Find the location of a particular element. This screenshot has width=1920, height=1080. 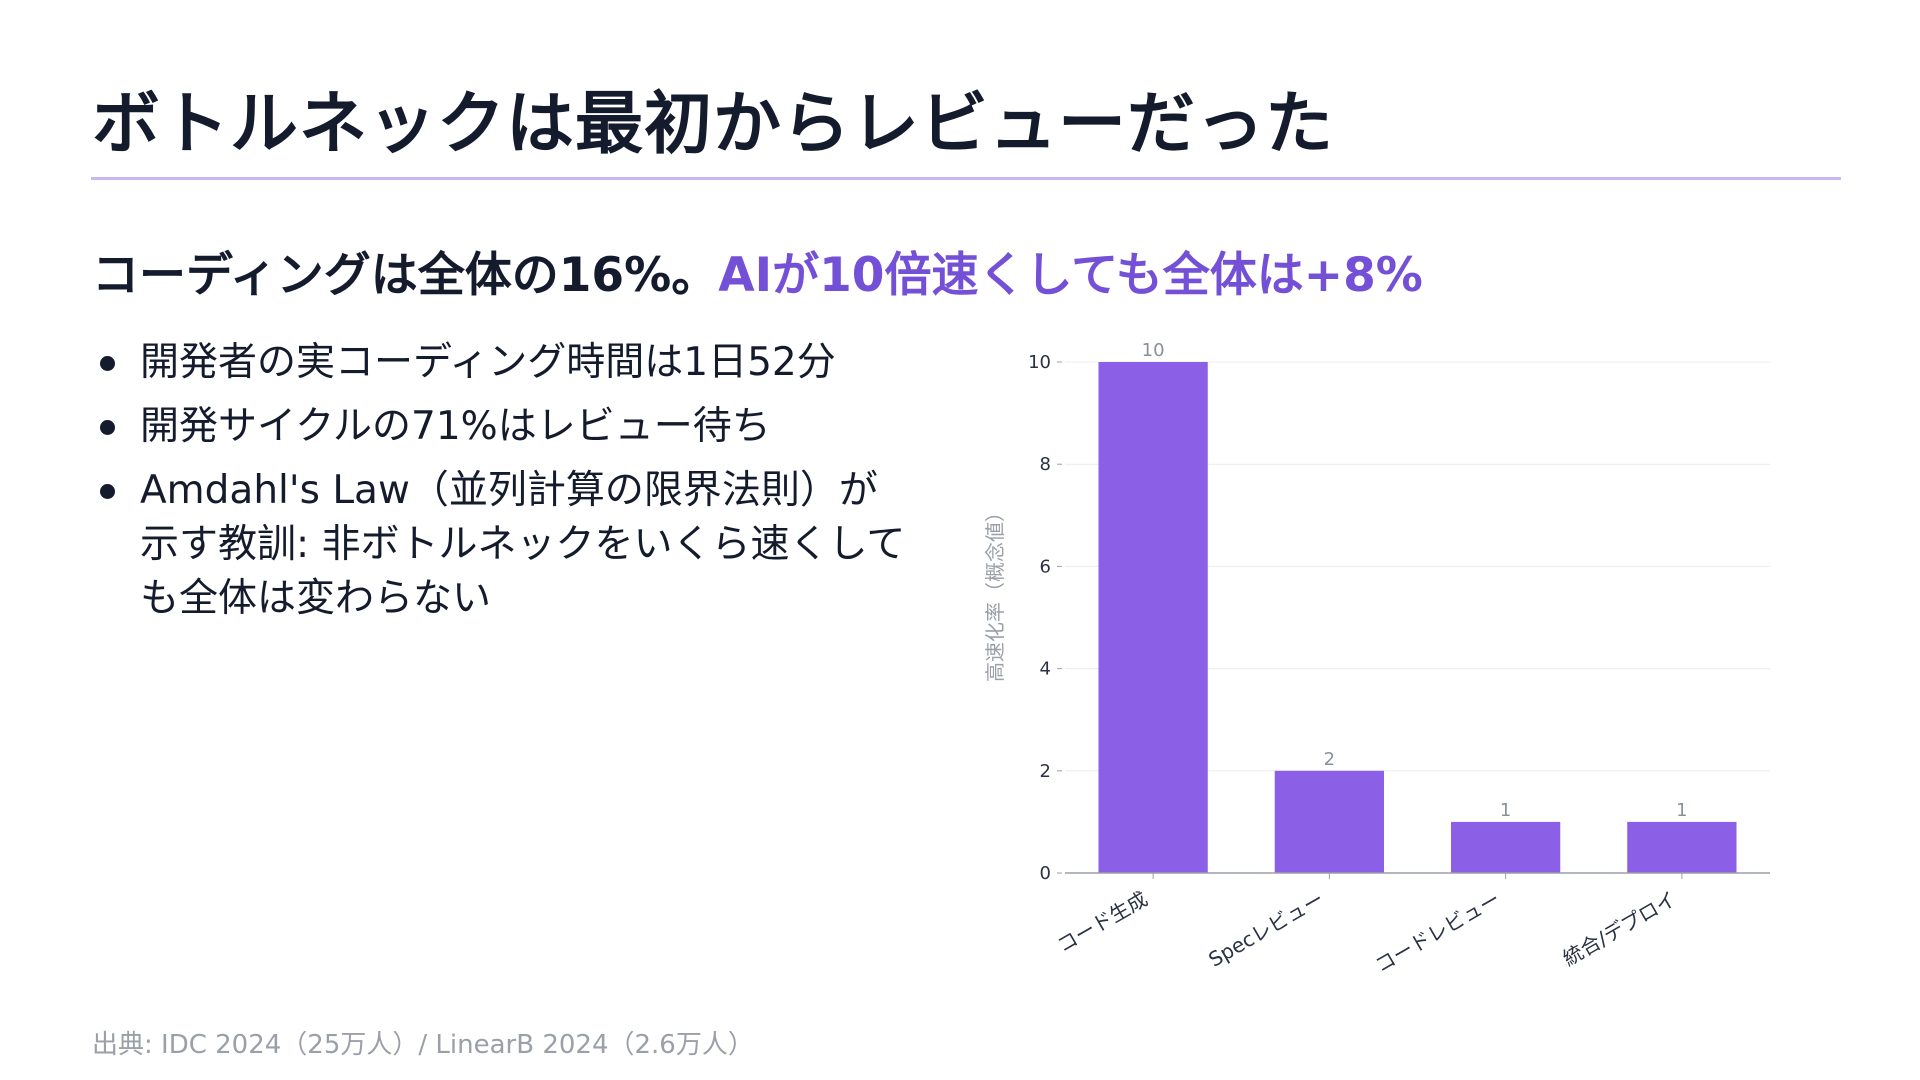

subtitle-accent: AIが10倍速くしても全体は+8% is located at coordinates (1070, 275).